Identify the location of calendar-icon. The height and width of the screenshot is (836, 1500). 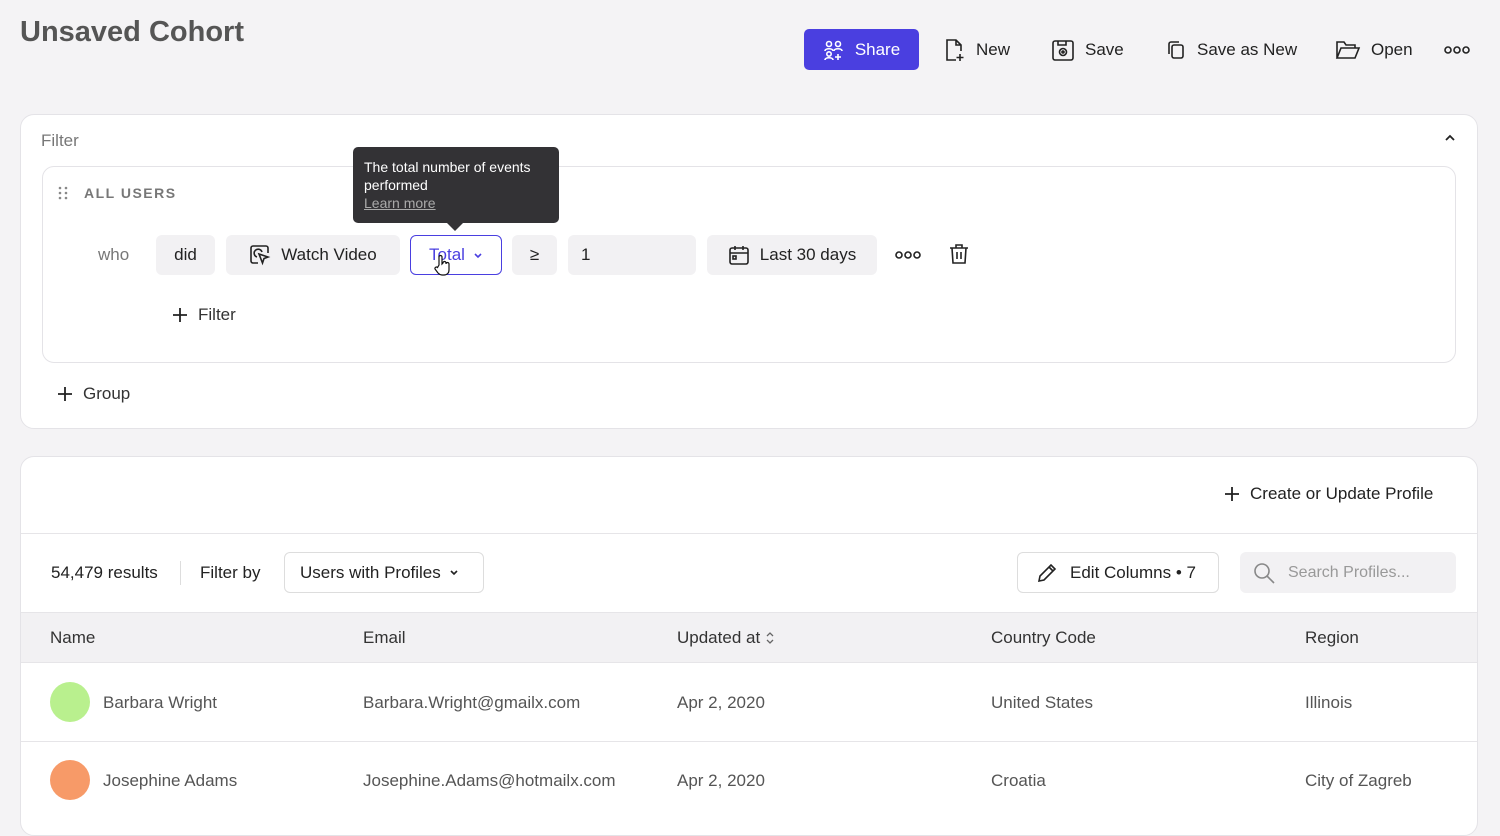
(739, 255).